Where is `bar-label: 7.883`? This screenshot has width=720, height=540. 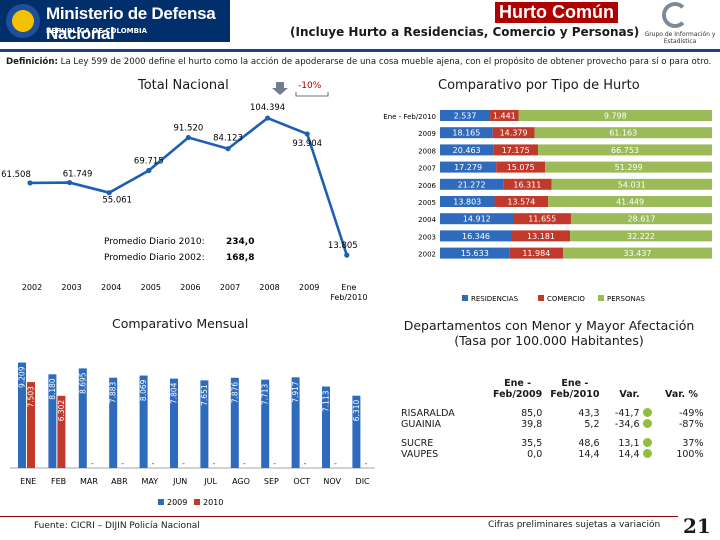
bar-label: 7.883 is located at coordinates (113, 392).